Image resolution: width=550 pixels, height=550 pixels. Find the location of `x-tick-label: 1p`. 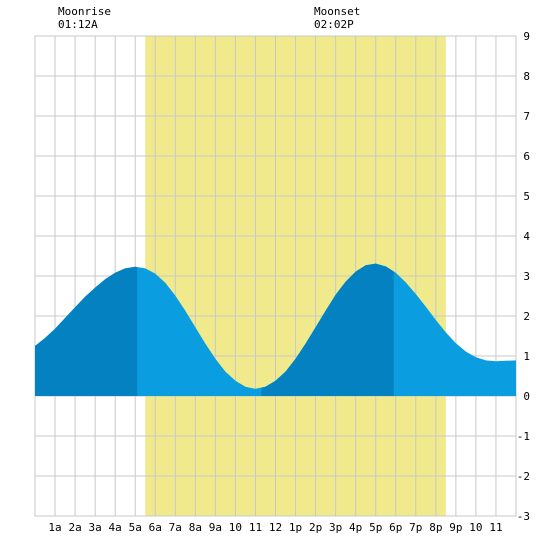

x-tick-label: 1p is located at coordinates (295, 527).